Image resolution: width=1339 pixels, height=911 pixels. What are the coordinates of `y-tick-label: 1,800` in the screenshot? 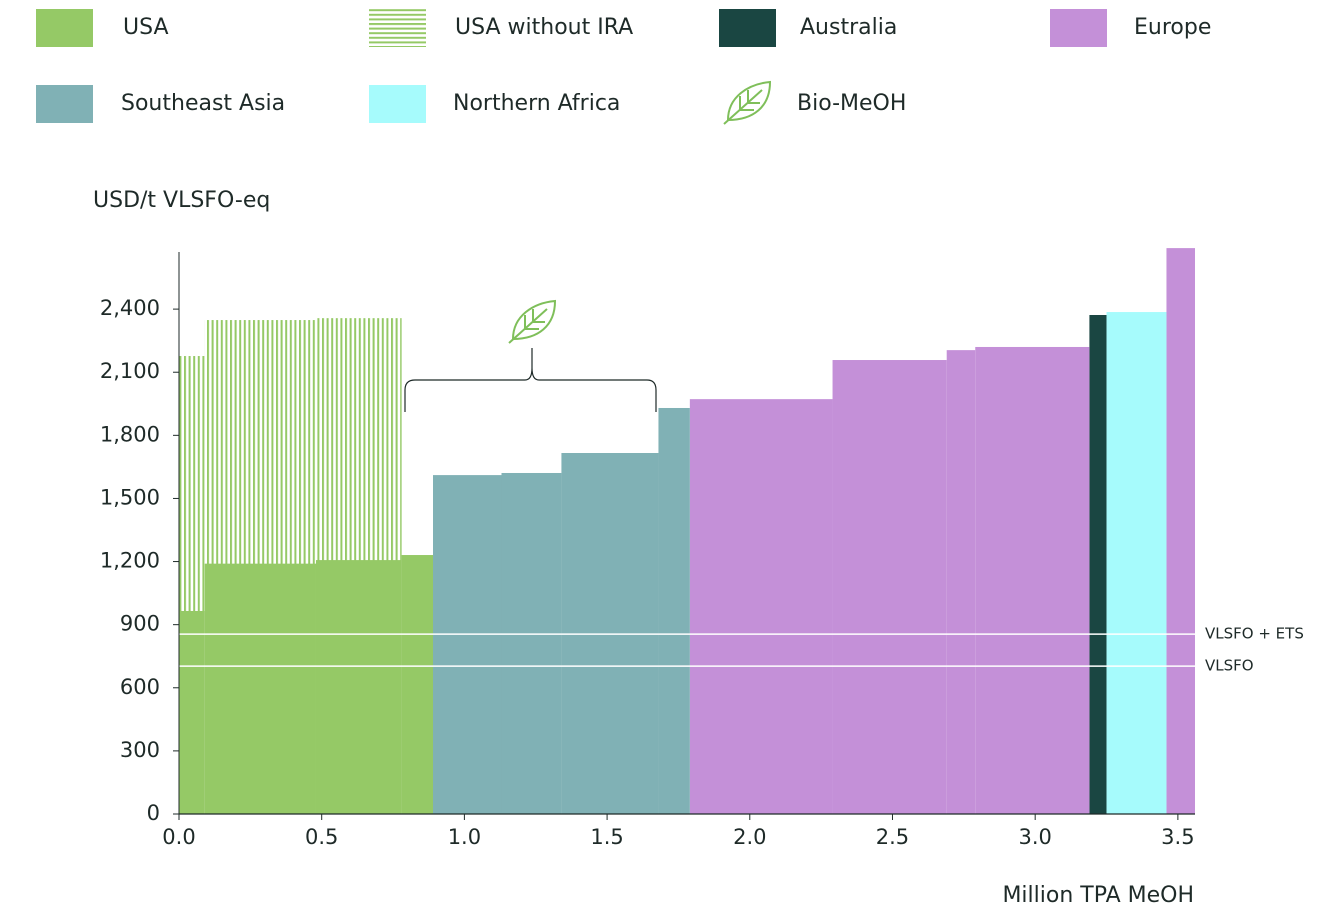 It's located at (130, 434).